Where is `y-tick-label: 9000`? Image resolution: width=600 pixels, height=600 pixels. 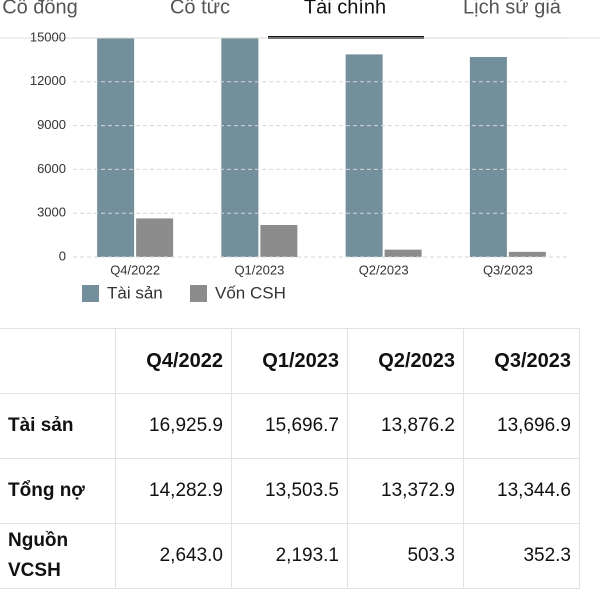 y-tick-label: 9000 is located at coordinates (51, 124).